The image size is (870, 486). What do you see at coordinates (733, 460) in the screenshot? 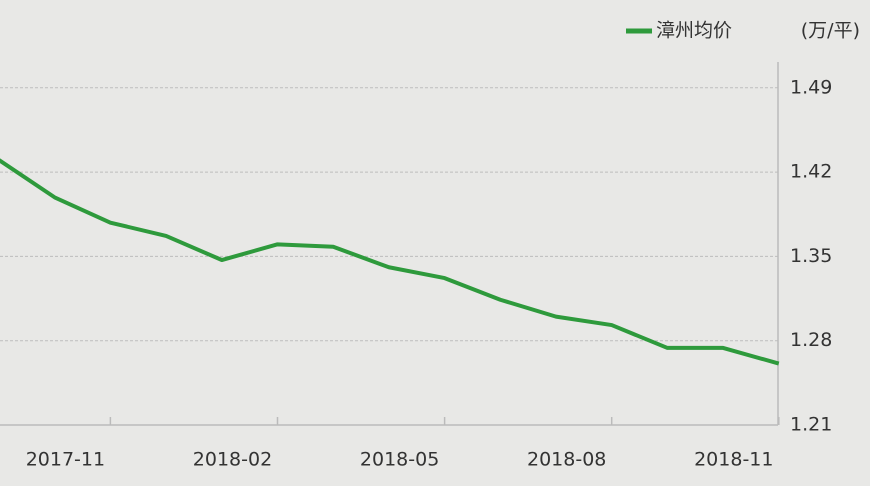
I see `x-tick-label: 2018-11` at bounding box center [733, 460].